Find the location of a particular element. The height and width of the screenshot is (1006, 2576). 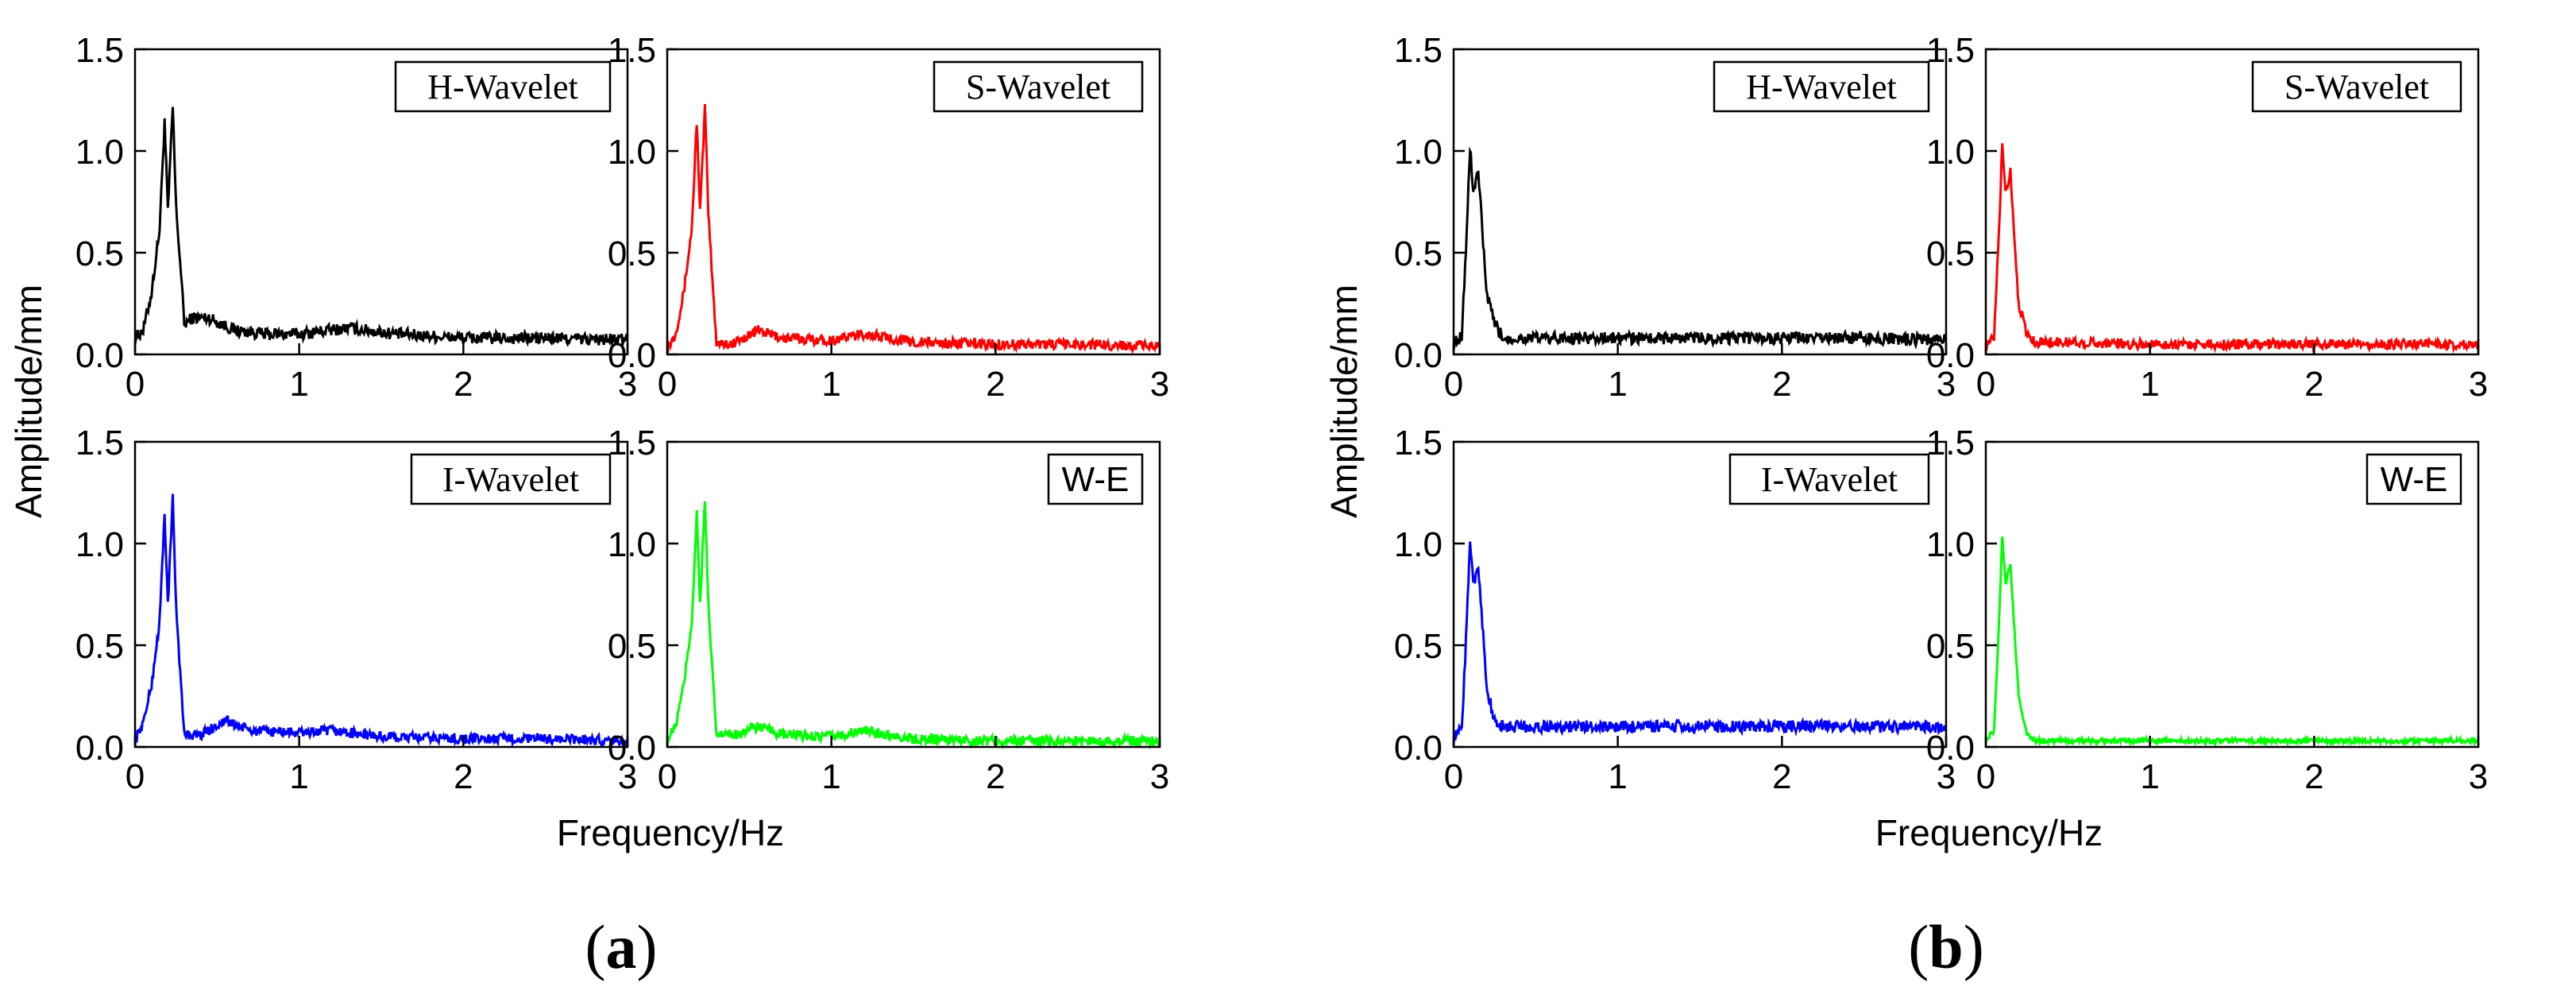

ylabel-panel-a: Amplitude/mm is located at coordinates (28, 401).